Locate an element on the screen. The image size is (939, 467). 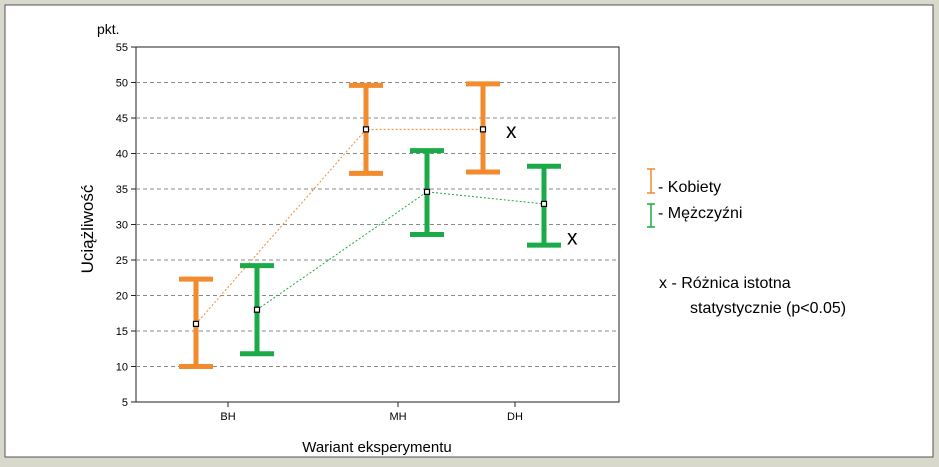
significance-marker-0: x is located at coordinates (511, 131).